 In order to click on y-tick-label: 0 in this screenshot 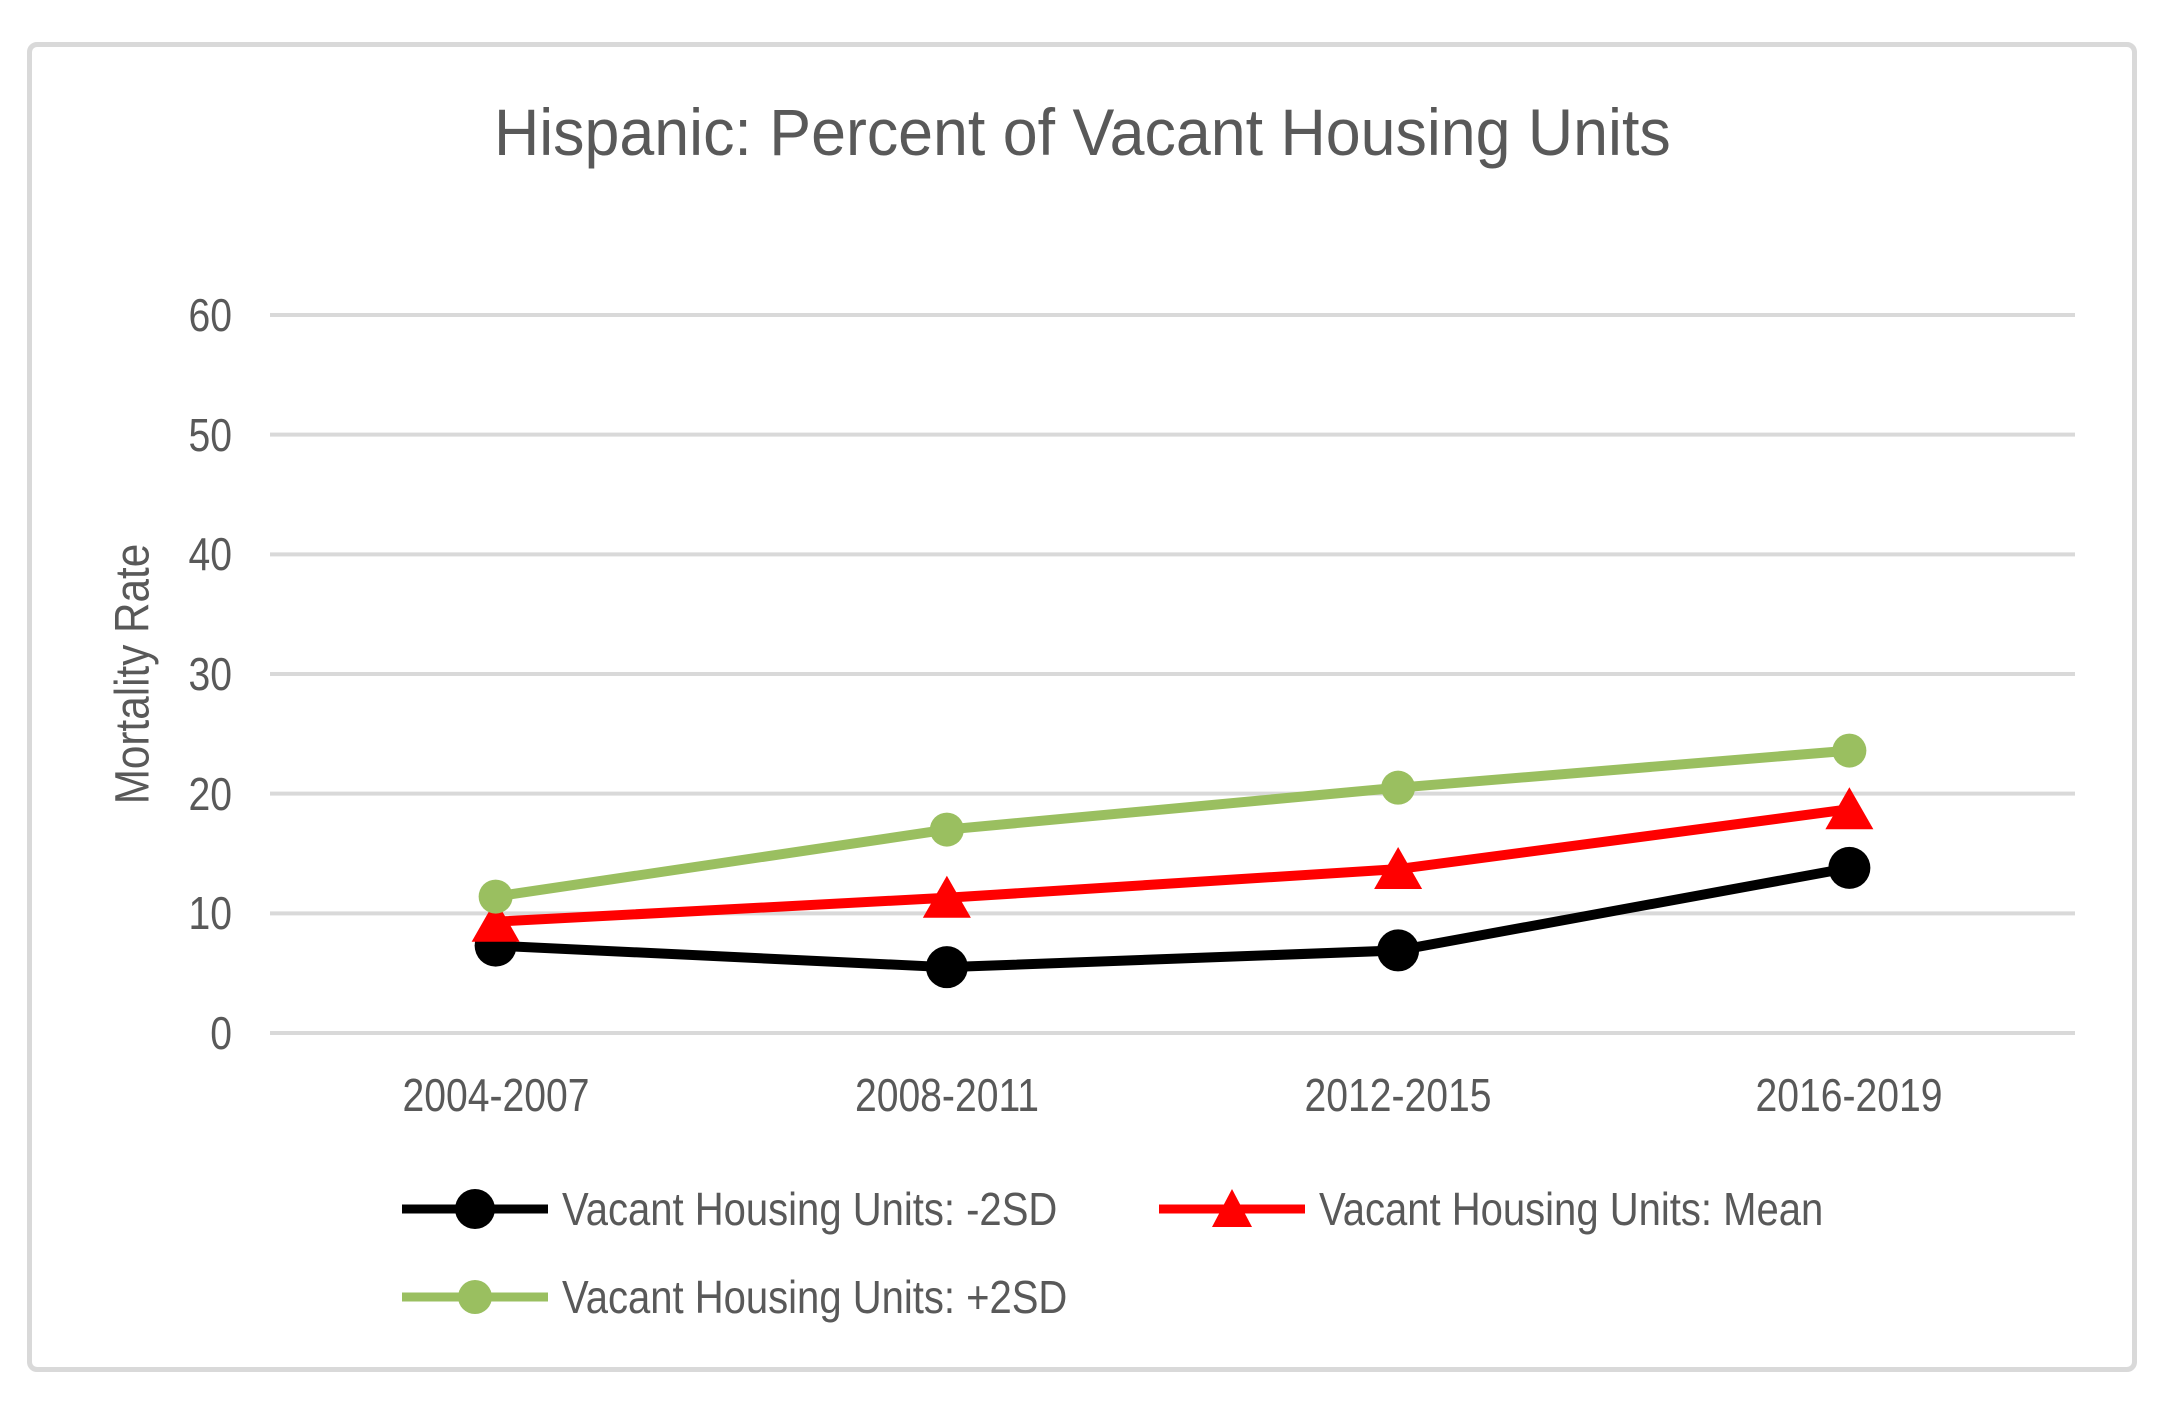, I will do `click(221, 1033)`.